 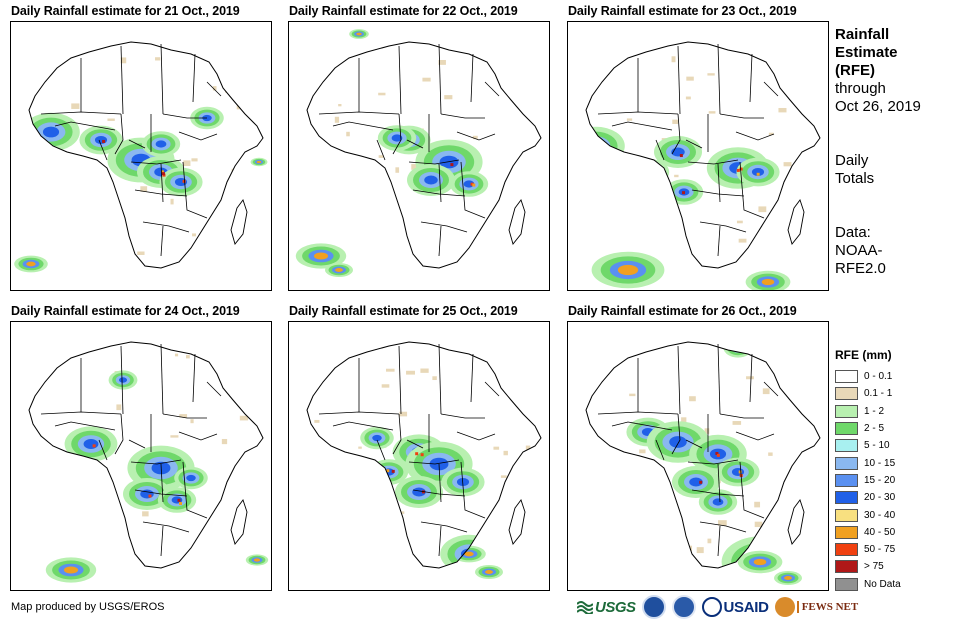 What do you see at coordinates (711, 607) in the screenshot?
I see `usaid-seal-icon` at bounding box center [711, 607].